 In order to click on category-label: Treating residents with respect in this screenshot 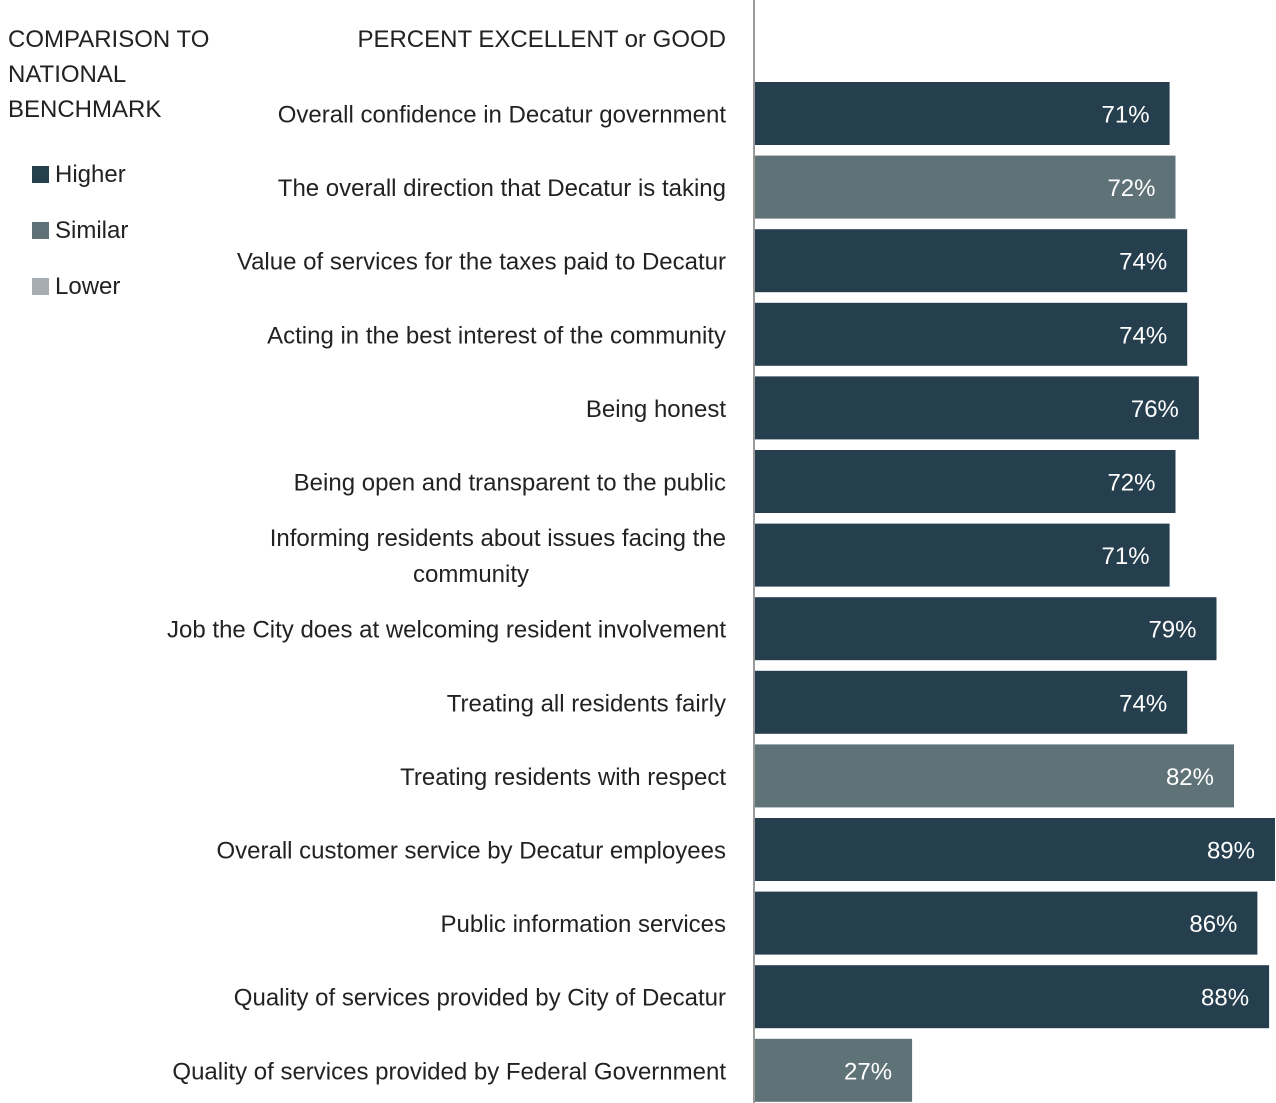, I will do `click(563, 777)`.